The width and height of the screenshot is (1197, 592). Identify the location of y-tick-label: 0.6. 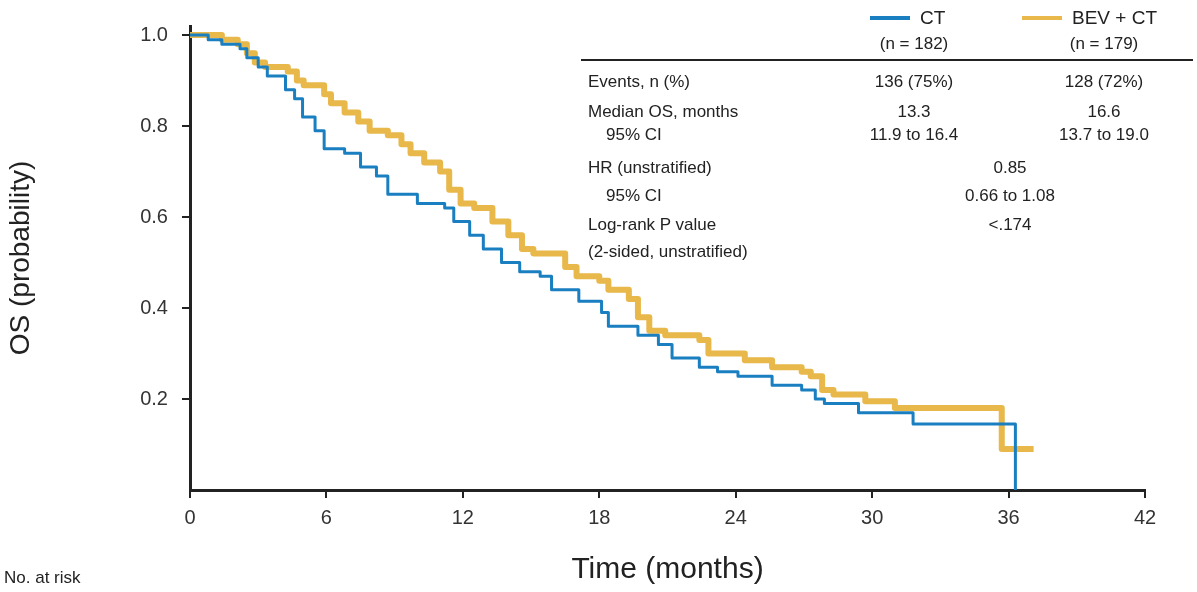
(154, 215).